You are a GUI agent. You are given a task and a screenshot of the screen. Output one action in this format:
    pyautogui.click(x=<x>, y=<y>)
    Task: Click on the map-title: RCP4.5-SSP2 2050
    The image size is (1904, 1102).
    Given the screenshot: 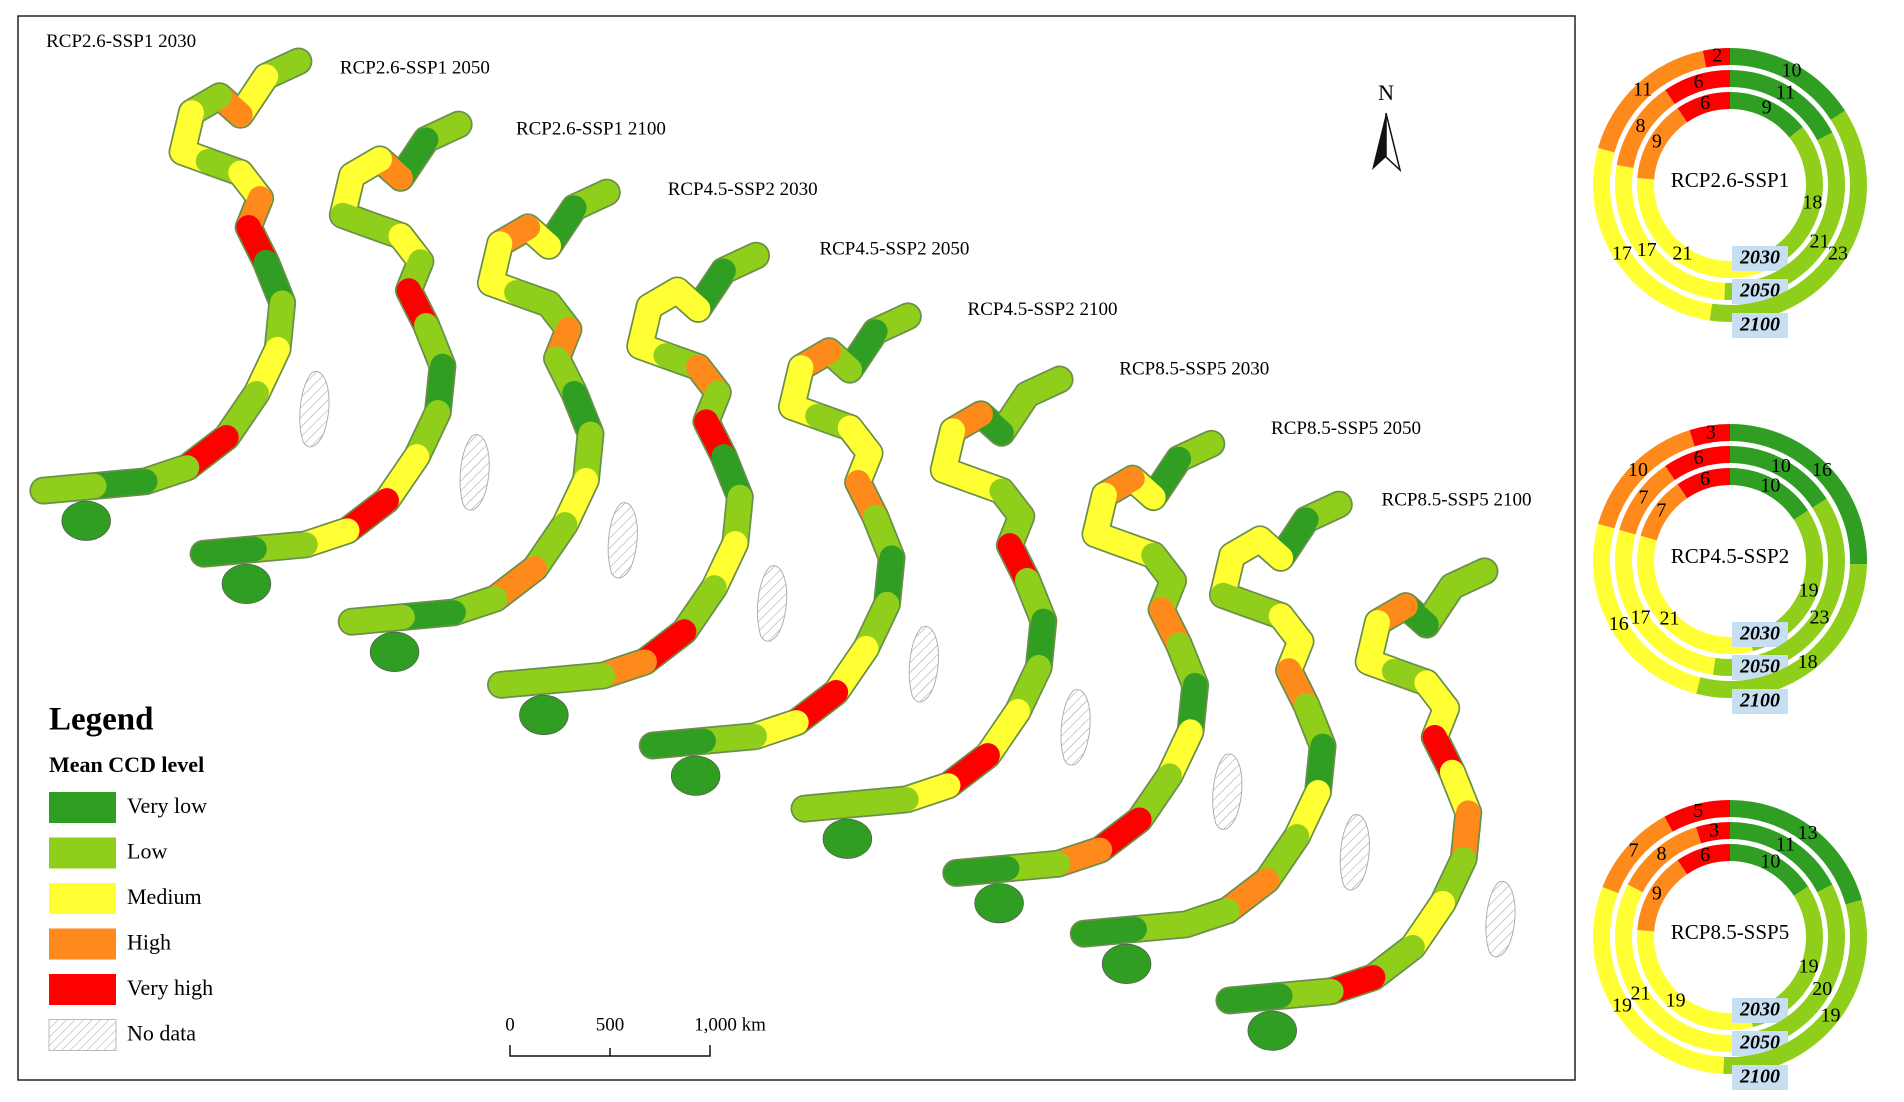 What is the action you would take?
    pyautogui.click(x=894, y=248)
    